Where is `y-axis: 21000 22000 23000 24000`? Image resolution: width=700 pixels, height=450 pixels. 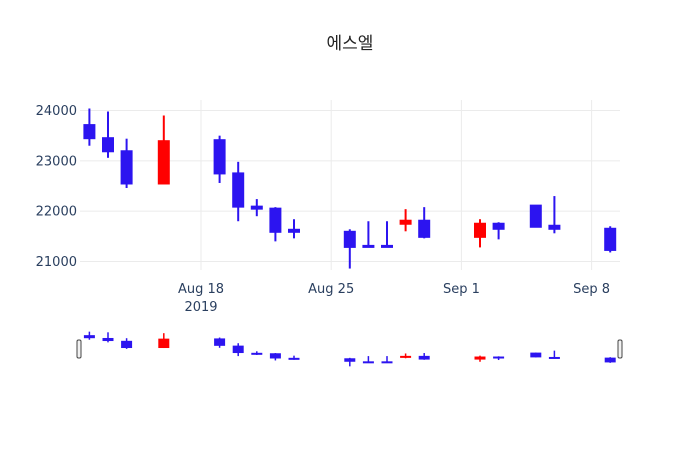 y-axis: 21000 22000 23000 24000 is located at coordinates (56, 187).